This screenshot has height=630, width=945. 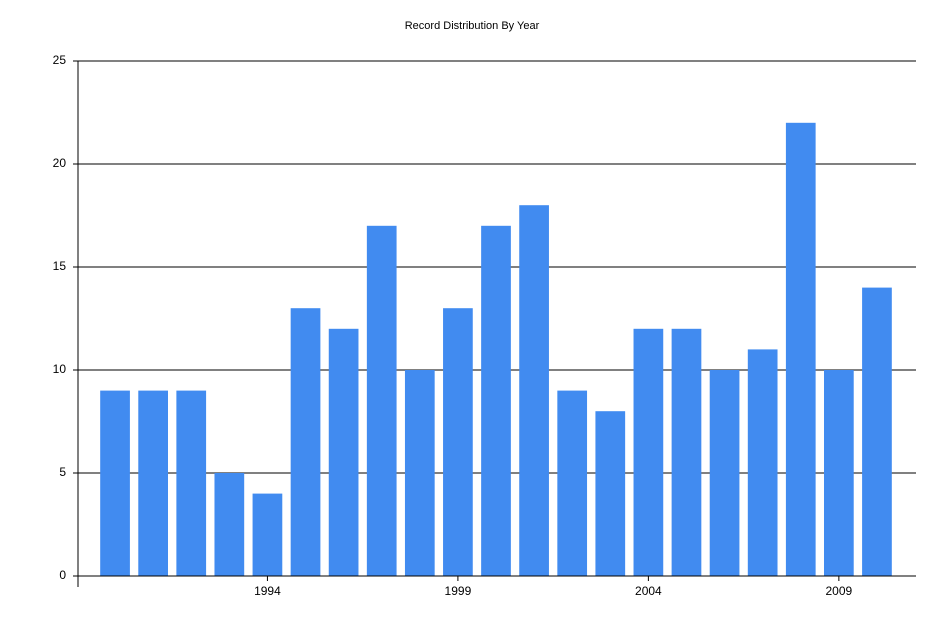 I want to click on y-tick-label: 10, so click(x=60, y=369).